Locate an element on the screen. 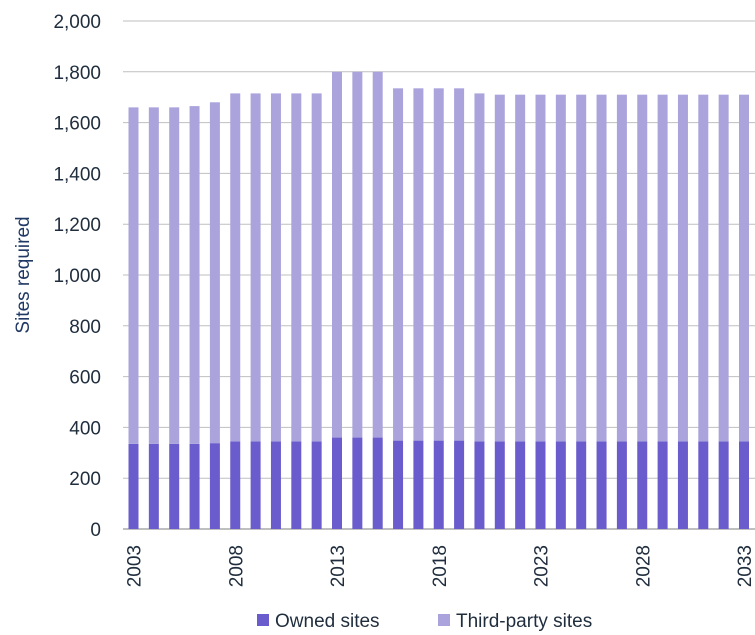 This screenshot has width=755, height=635. y-tick-label: 0 is located at coordinates (95, 530).